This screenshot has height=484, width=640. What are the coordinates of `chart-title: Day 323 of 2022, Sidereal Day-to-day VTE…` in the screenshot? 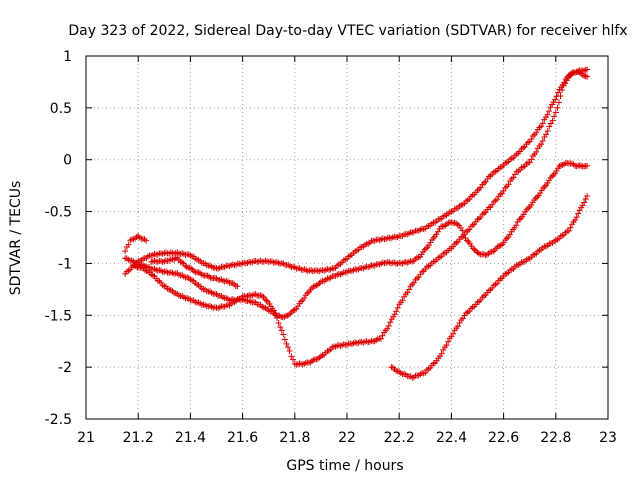 It's located at (347, 31).